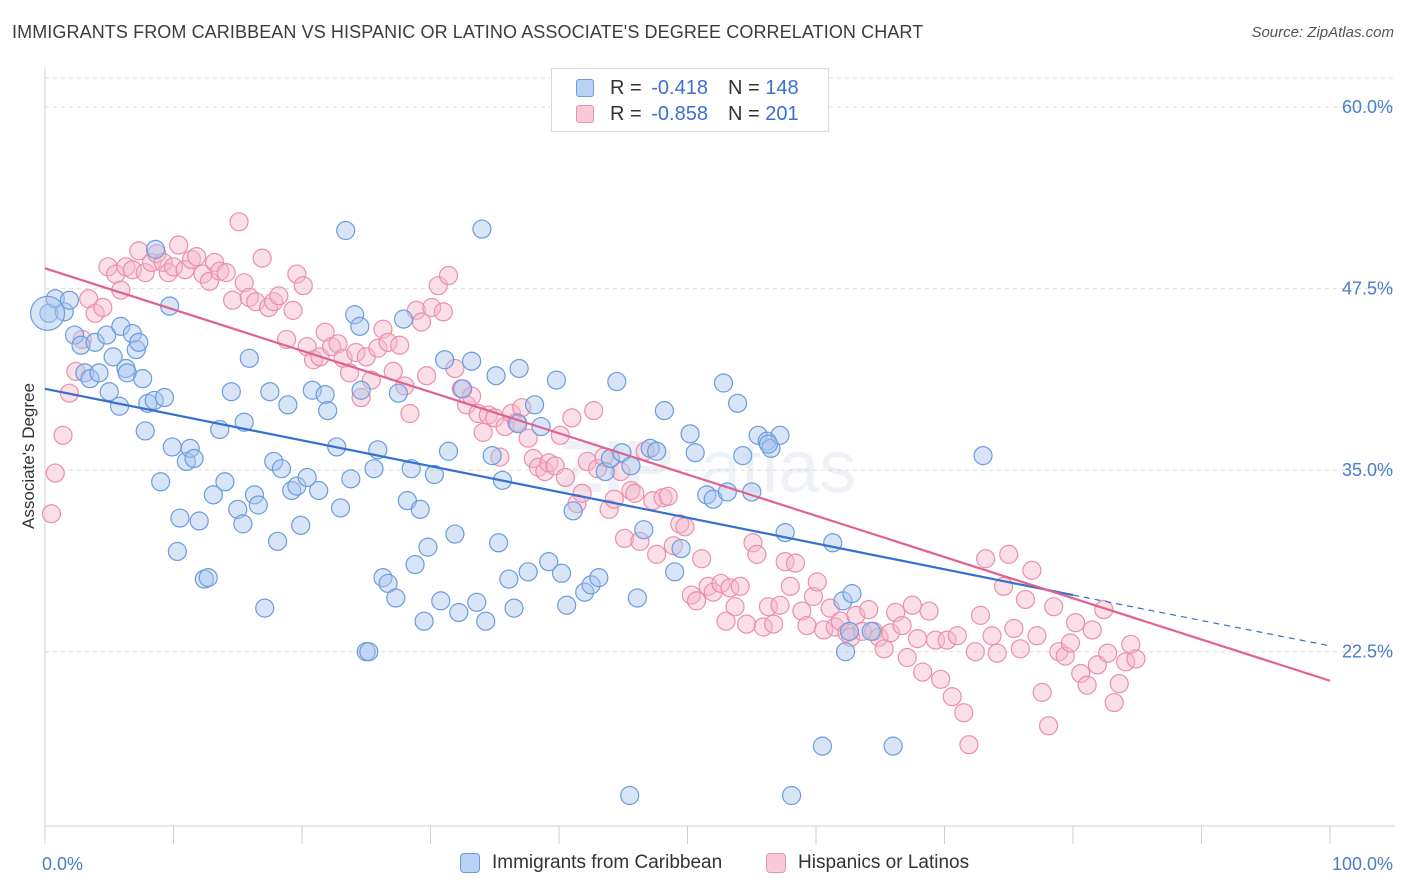  What do you see at coordinates (1367, 289) in the screenshot?
I see `y-tick-label: 47.5%` at bounding box center [1367, 289].